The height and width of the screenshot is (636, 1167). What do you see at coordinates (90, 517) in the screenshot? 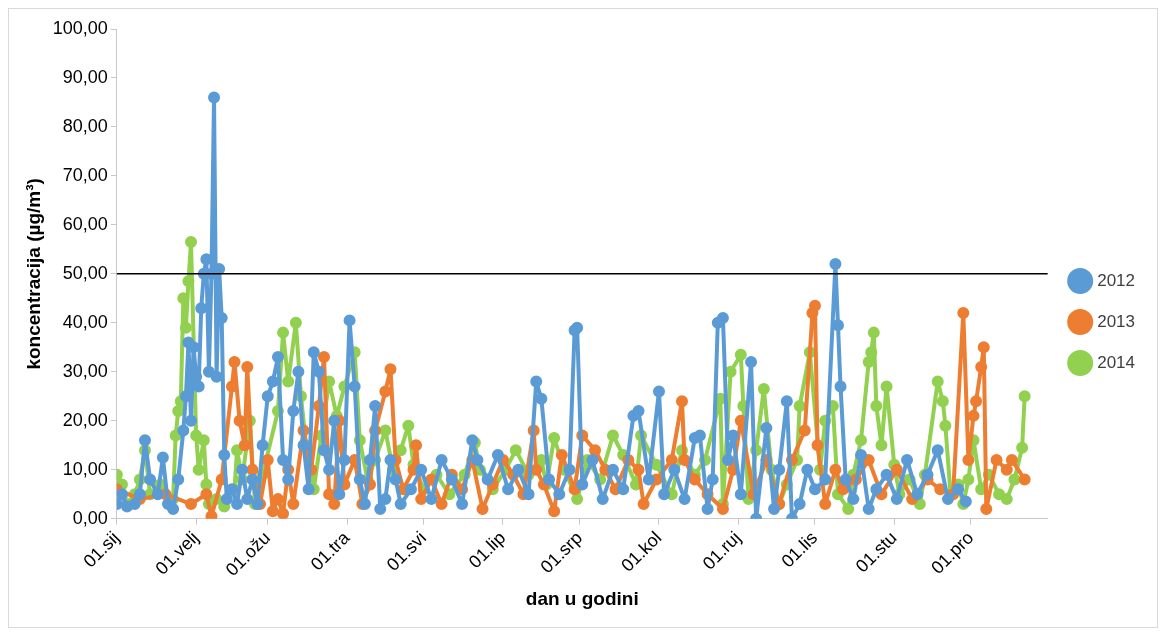
I see `y-tick-label: 0,00` at bounding box center [90, 517].